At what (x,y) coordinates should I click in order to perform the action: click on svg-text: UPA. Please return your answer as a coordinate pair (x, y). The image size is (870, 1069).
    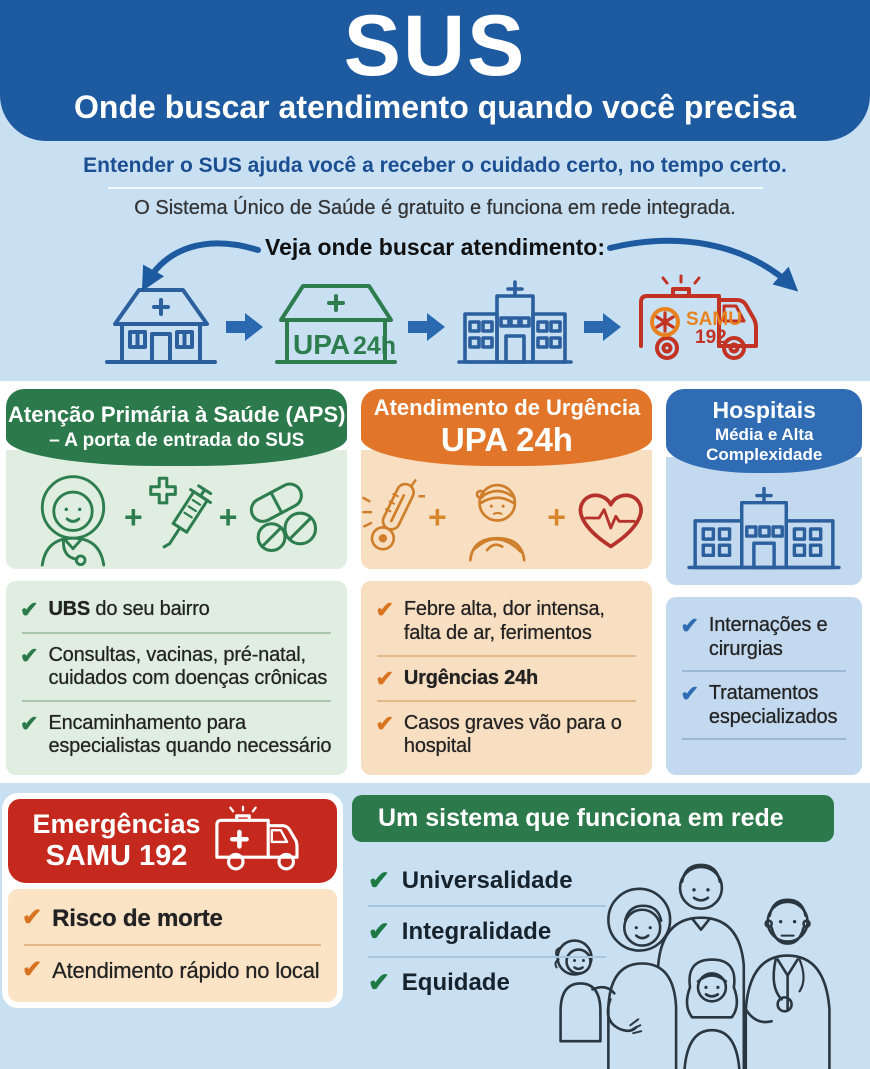
    Looking at the image, I should click on (321, 344).